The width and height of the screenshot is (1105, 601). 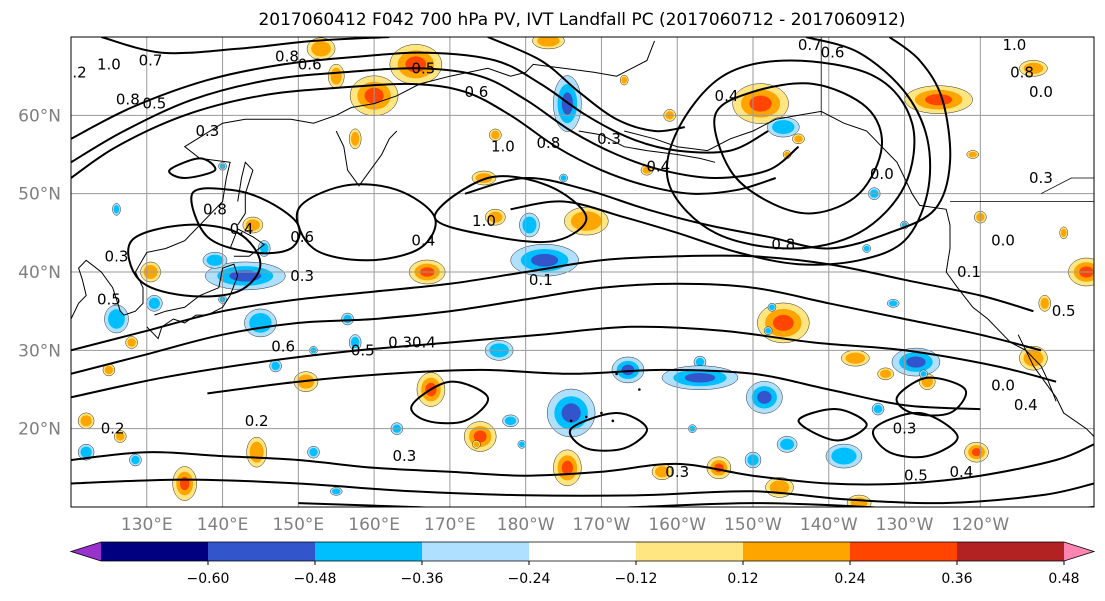 What do you see at coordinates (541, 280) in the screenshot?
I see `contour-label: 0.1` at bounding box center [541, 280].